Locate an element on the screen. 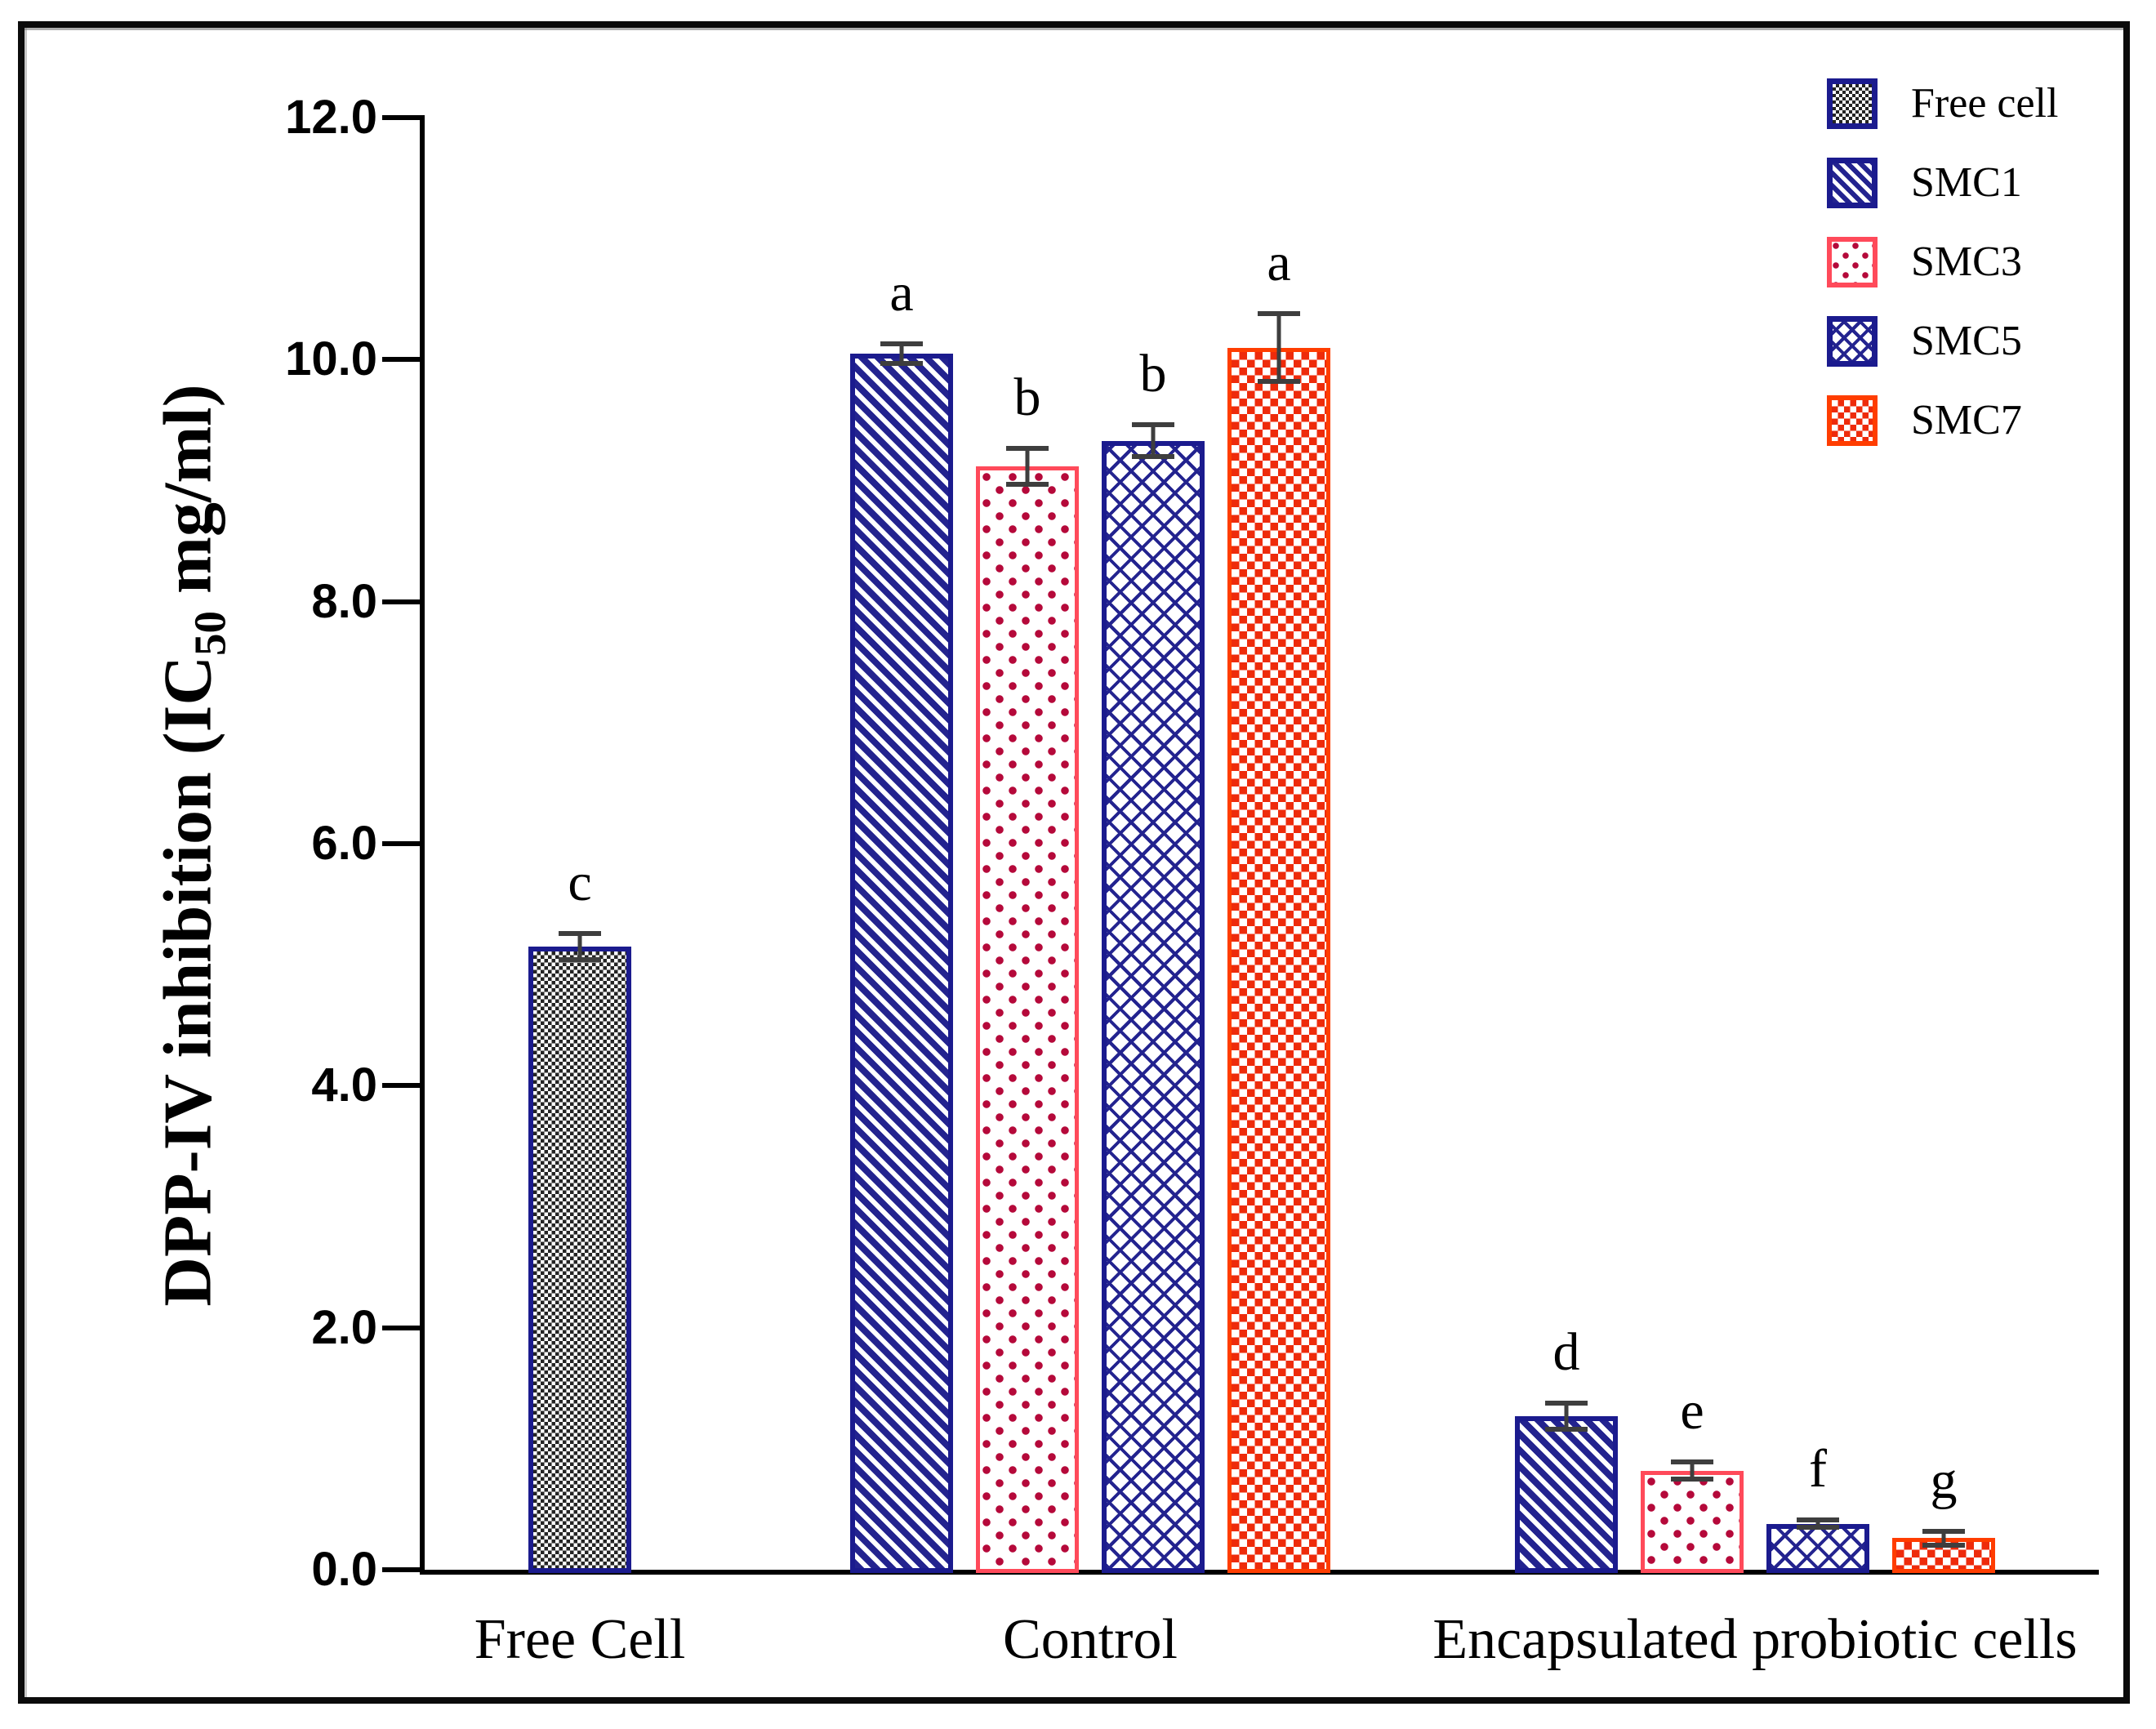 The width and height of the screenshot is (2156, 1729). bar-smc7 is located at coordinates (1278, 960).